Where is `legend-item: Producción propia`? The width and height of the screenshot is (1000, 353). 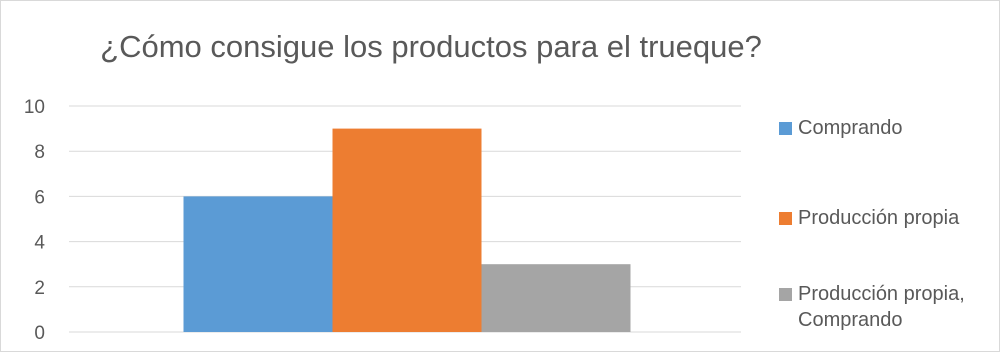
legend-item: Producción propia is located at coordinates (886, 218).